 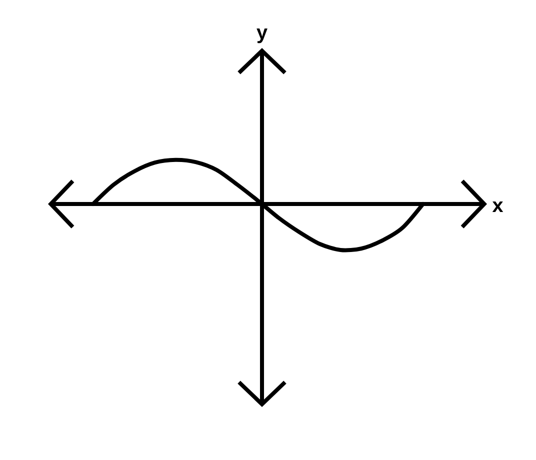 What do you see at coordinates (262, 36) in the screenshot?
I see `text: y` at bounding box center [262, 36].